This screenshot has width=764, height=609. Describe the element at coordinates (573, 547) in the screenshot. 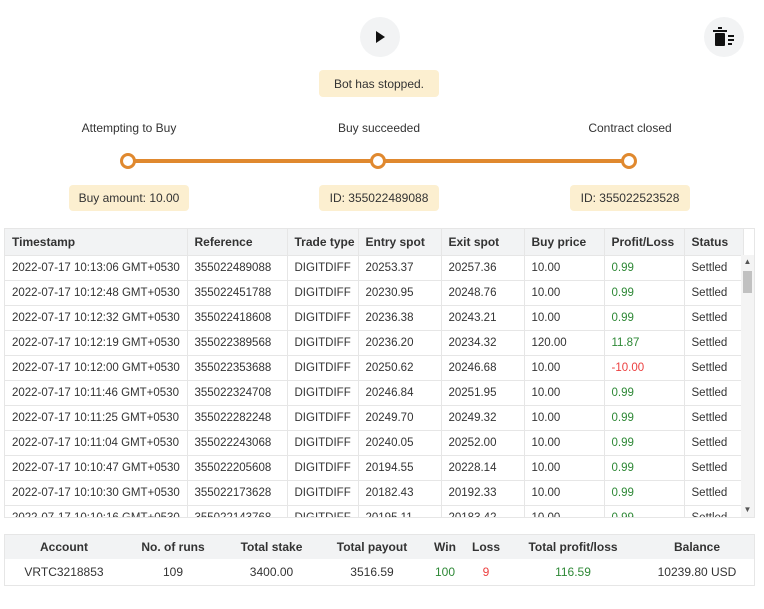

I see `summary-header-profit-loss: Total profit/loss` at that location.